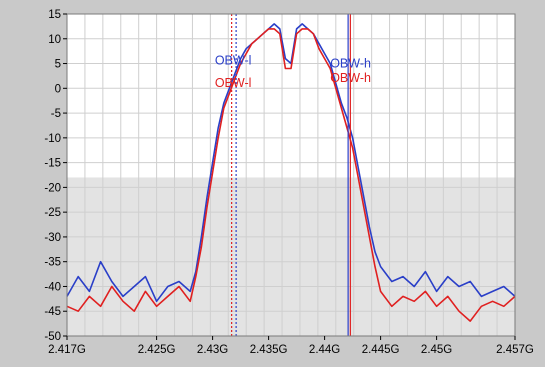 This screenshot has width=545, height=367. What do you see at coordinates (269, 350) in the screenshot?
I see `x-tick-label: 2.435G` at bounding box center [269, 350].